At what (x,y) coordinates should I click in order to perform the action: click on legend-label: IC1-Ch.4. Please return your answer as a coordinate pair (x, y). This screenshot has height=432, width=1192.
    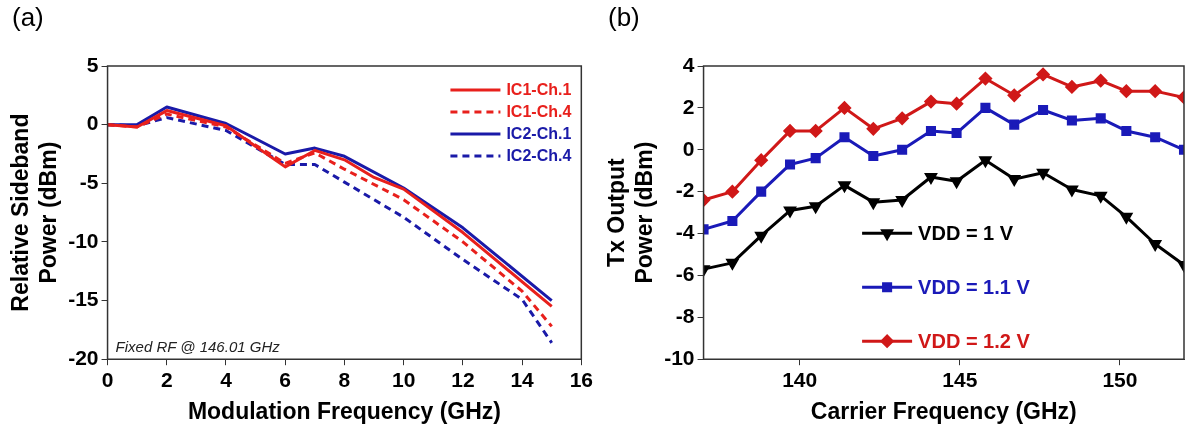
    Looking at the image, I should click on (539, 112).